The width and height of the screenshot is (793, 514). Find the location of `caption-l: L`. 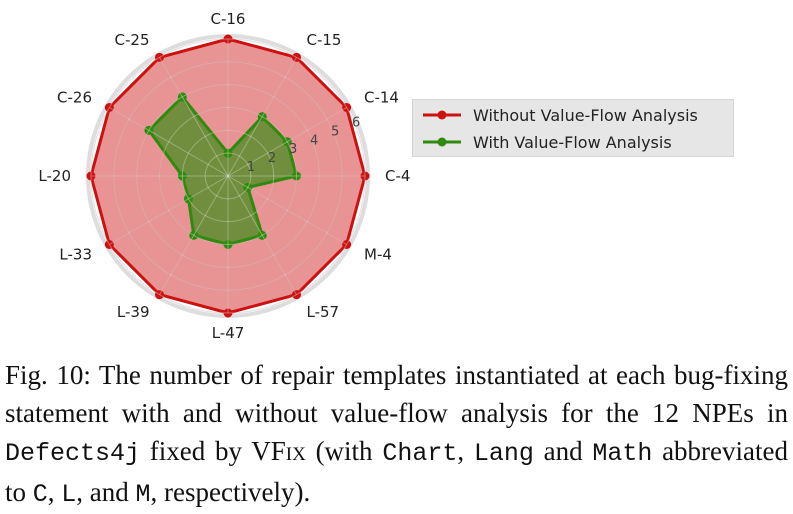

caption-l: L is located at coordinates (69, 494).